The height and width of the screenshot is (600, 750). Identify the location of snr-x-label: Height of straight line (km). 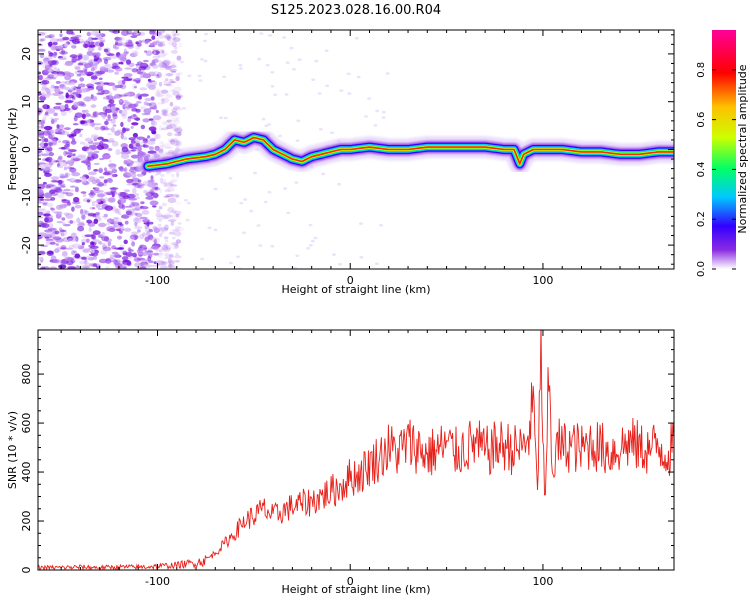
(355, 589).